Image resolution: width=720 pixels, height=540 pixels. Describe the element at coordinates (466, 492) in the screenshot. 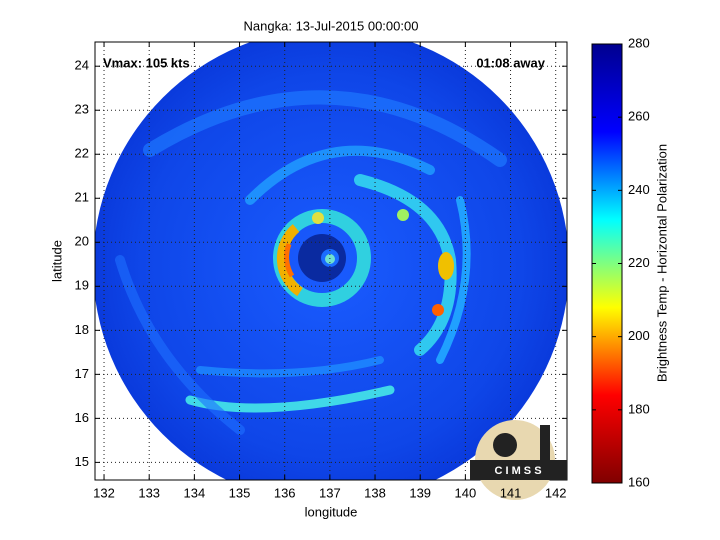

I see `x-tick-label: 140` at that location.